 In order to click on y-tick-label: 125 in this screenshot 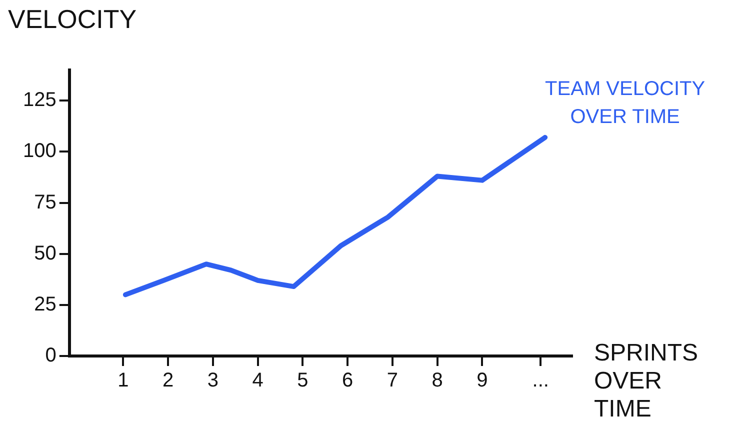, I will do `click(39, 100)`.